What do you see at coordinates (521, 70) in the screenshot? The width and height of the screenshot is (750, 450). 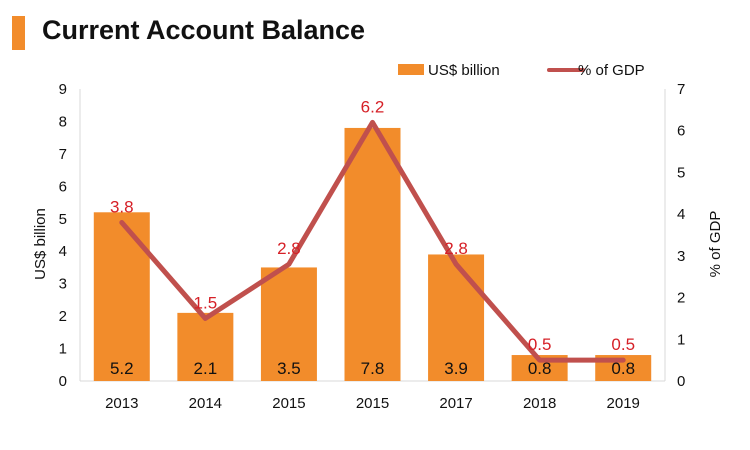 I see `legend: US$ billion % of GDP` at bounding box center [521, 70].